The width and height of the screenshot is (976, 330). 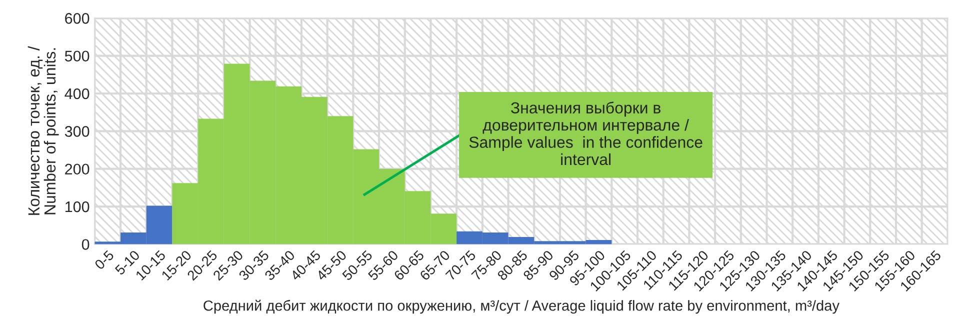 I want to click on x-tick-label: 0-5, so click(x=104, y=260).